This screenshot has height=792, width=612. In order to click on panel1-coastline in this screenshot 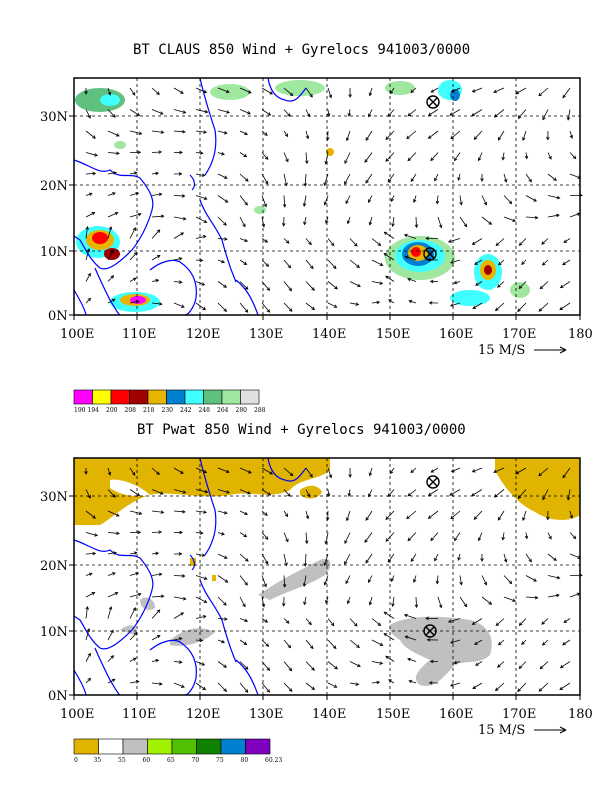, I will do `click(190, 196)`.